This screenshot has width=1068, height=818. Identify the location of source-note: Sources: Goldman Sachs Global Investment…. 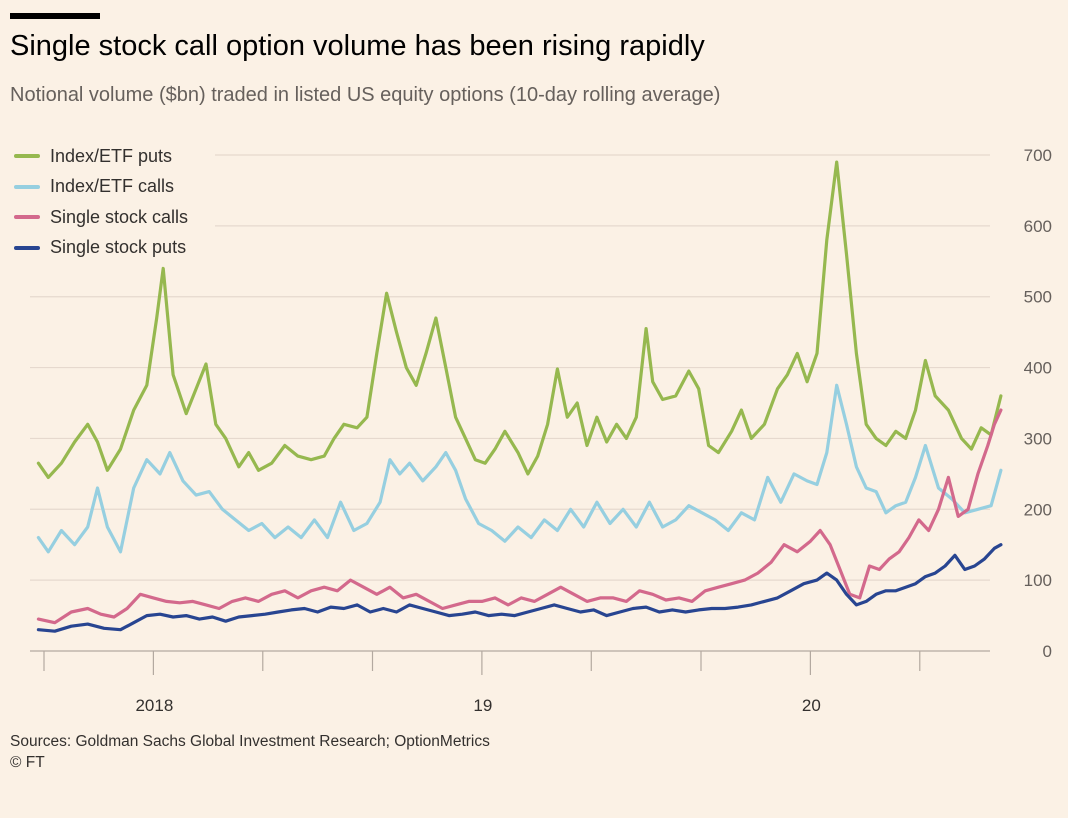
(250, 752).